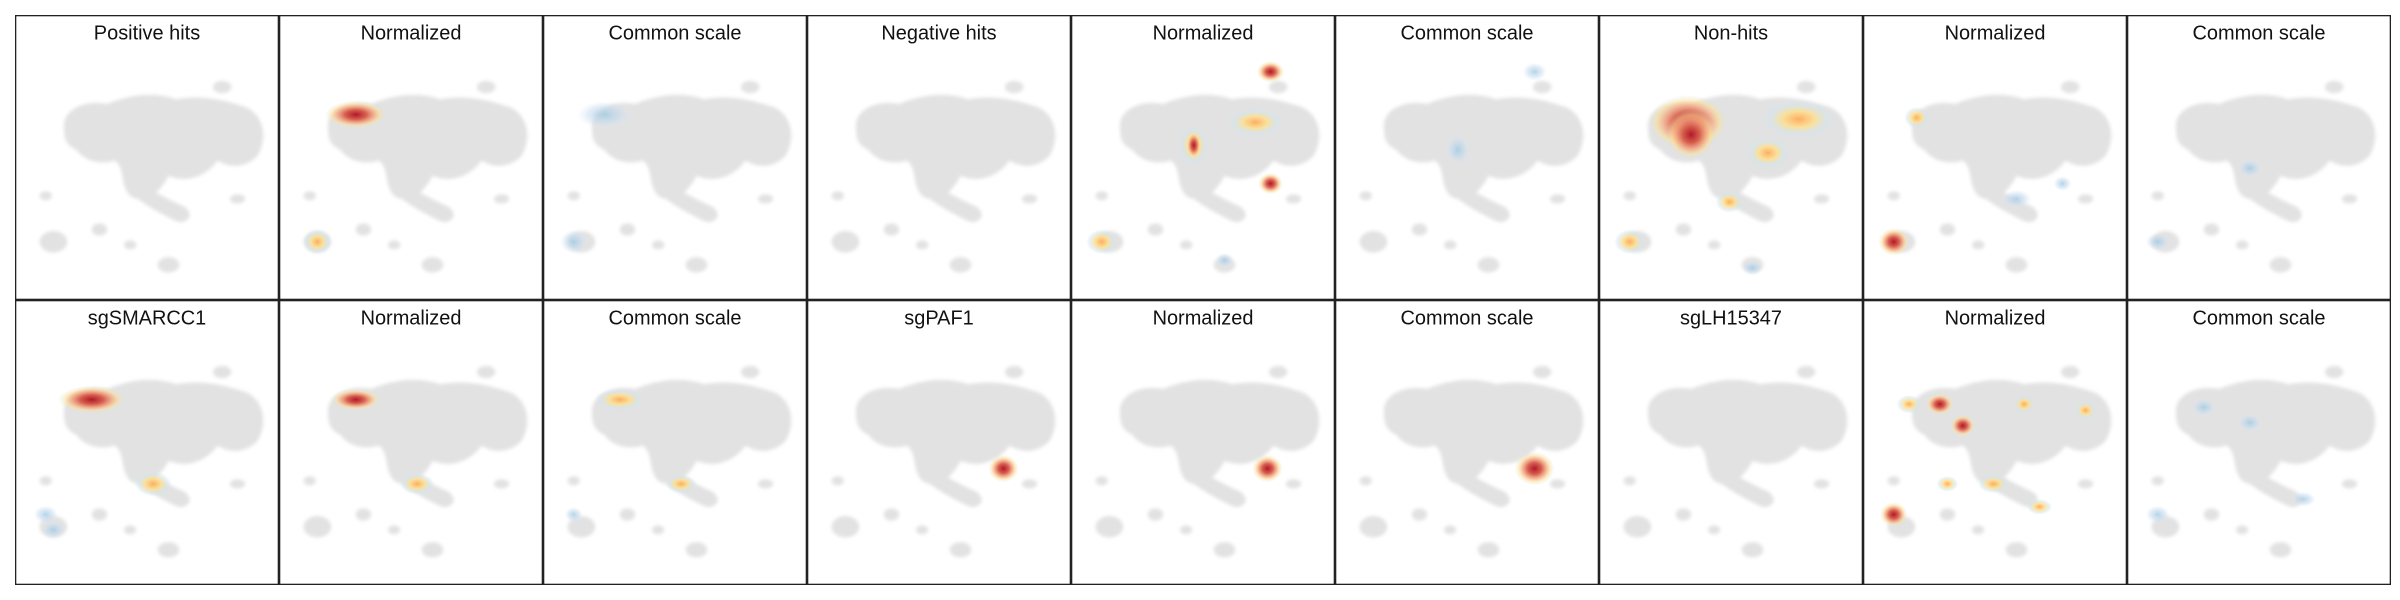 This screenshot has height=600, width=2400. I want to click on panel: sgLH15347, so click(1731, 442).